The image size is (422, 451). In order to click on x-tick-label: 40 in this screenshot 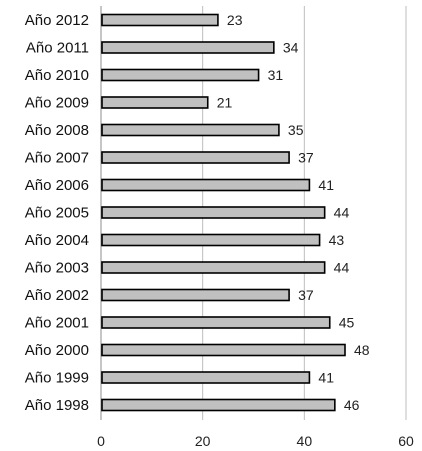, I will do `click(305, 441)`.